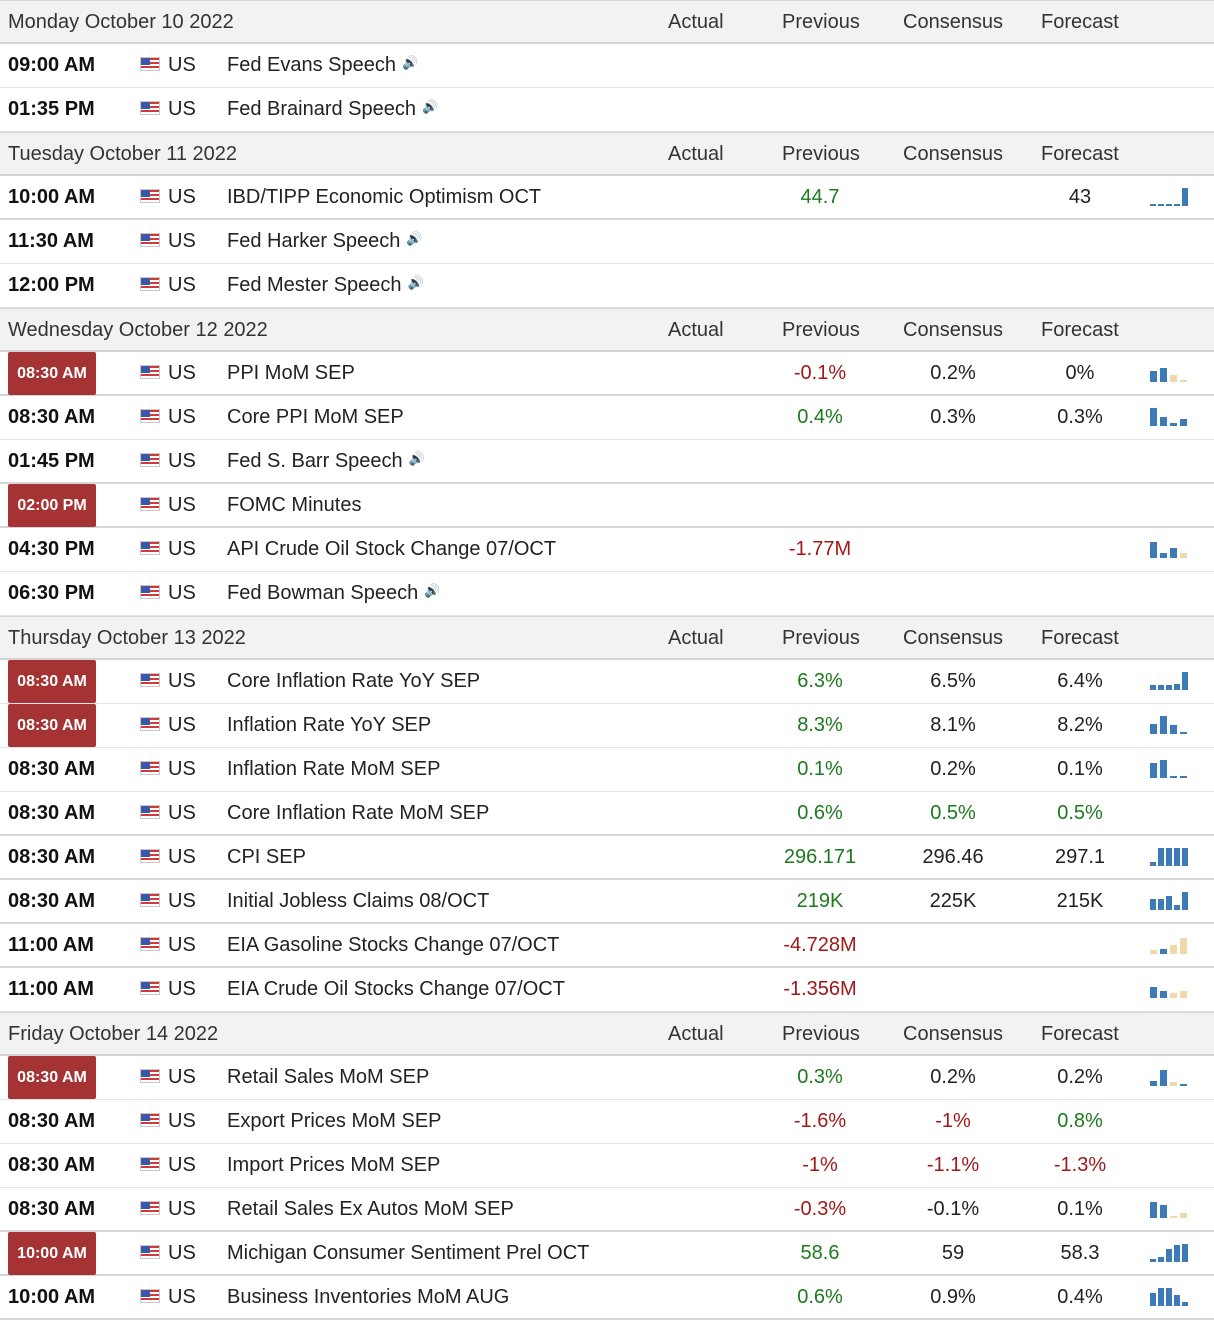  I want to click on event-name: Import Prices MoM SEP, so click(334, 1165).